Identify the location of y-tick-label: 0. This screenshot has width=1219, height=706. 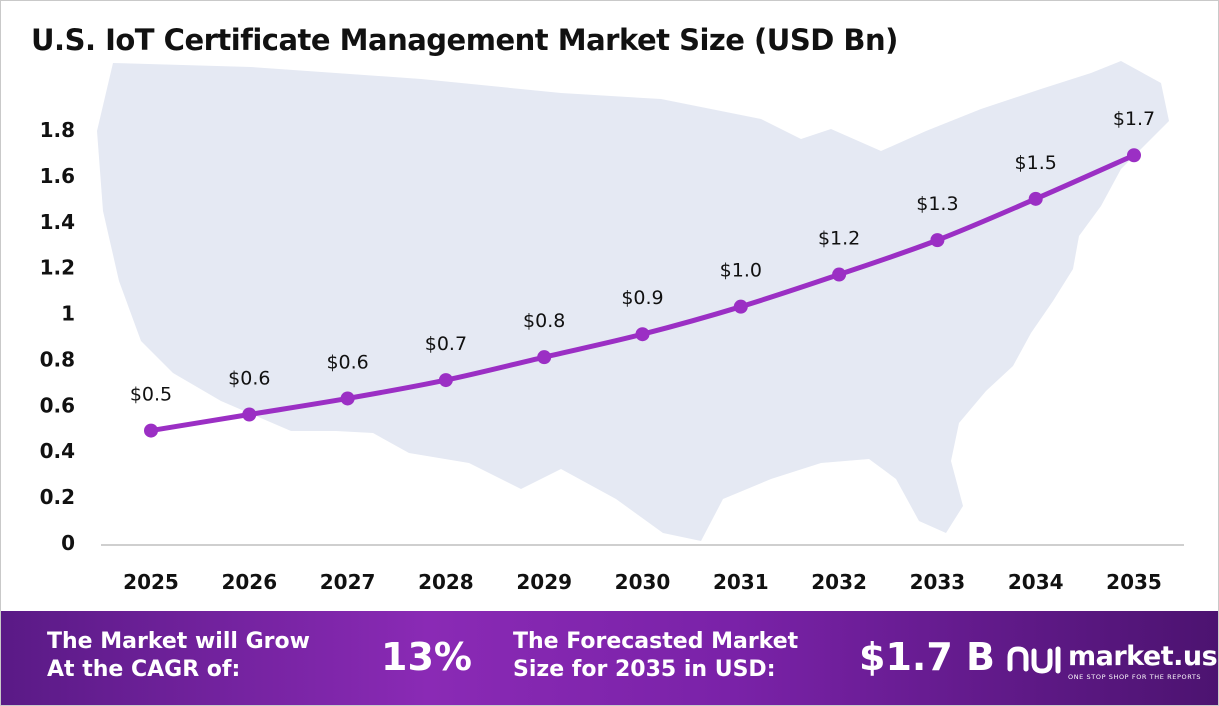
(68, 543).